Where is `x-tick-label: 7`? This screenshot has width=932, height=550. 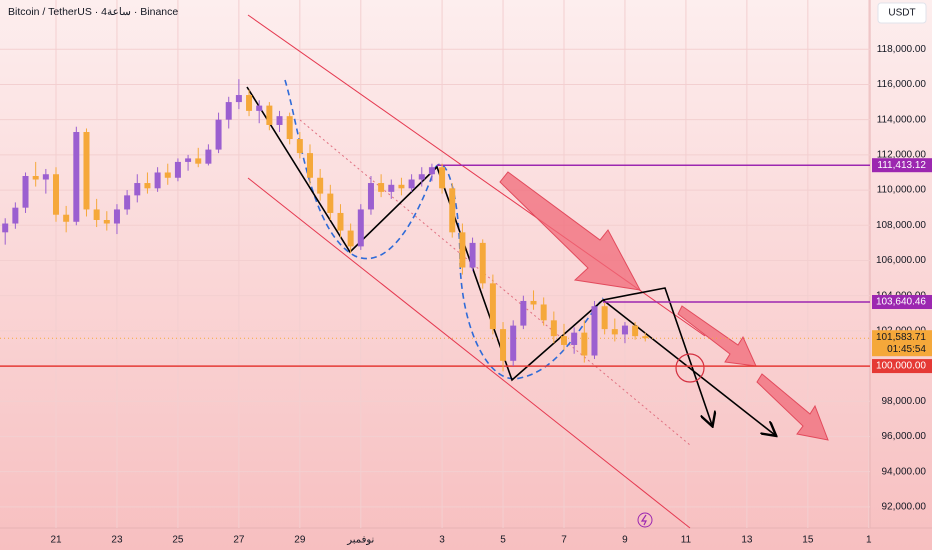
x-tick-label: 7 is located at coordinates (564, 540).